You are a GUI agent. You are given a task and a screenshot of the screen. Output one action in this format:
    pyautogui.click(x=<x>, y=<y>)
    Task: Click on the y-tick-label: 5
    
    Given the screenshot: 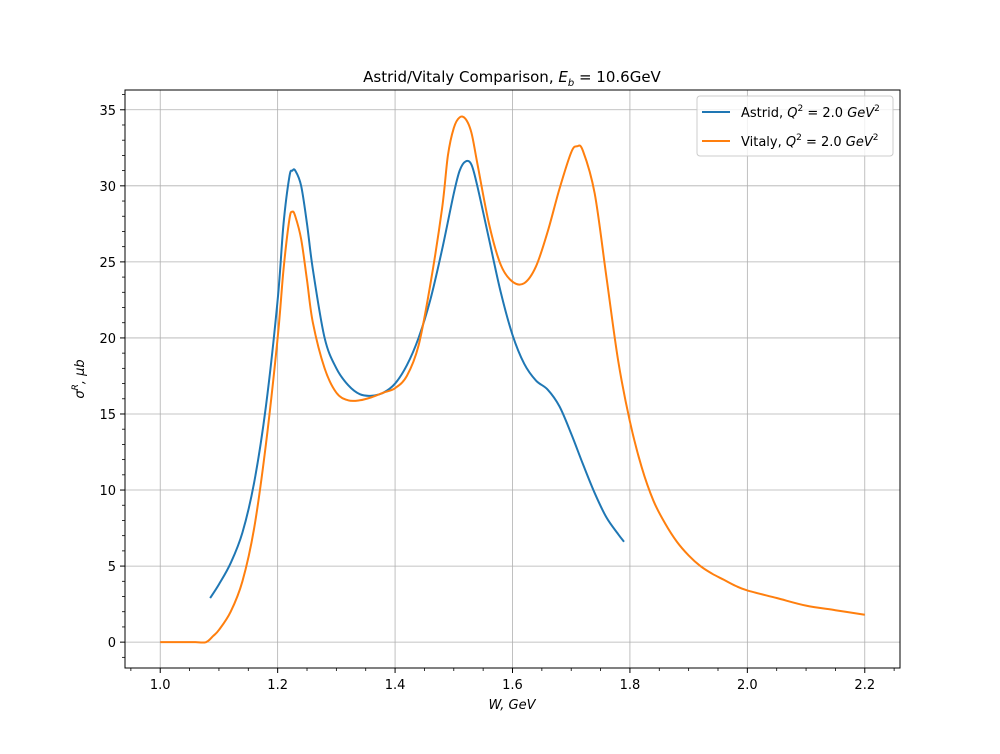 What is the action you would take?
    pyautogui.click(x=112, y=567)
    